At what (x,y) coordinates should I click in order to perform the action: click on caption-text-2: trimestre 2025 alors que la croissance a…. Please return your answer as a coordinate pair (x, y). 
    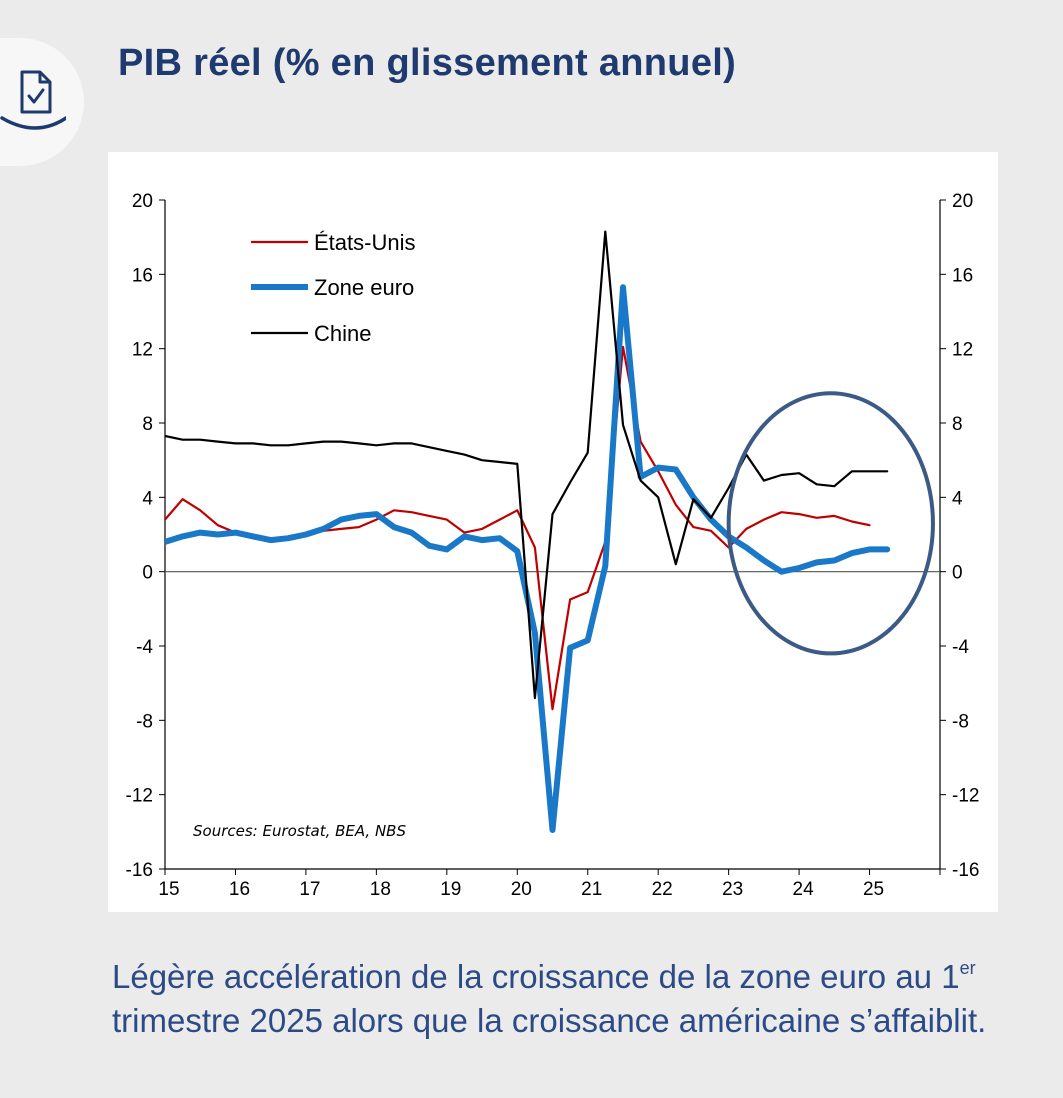
    Looking at the image, I should click on (549, 1020).